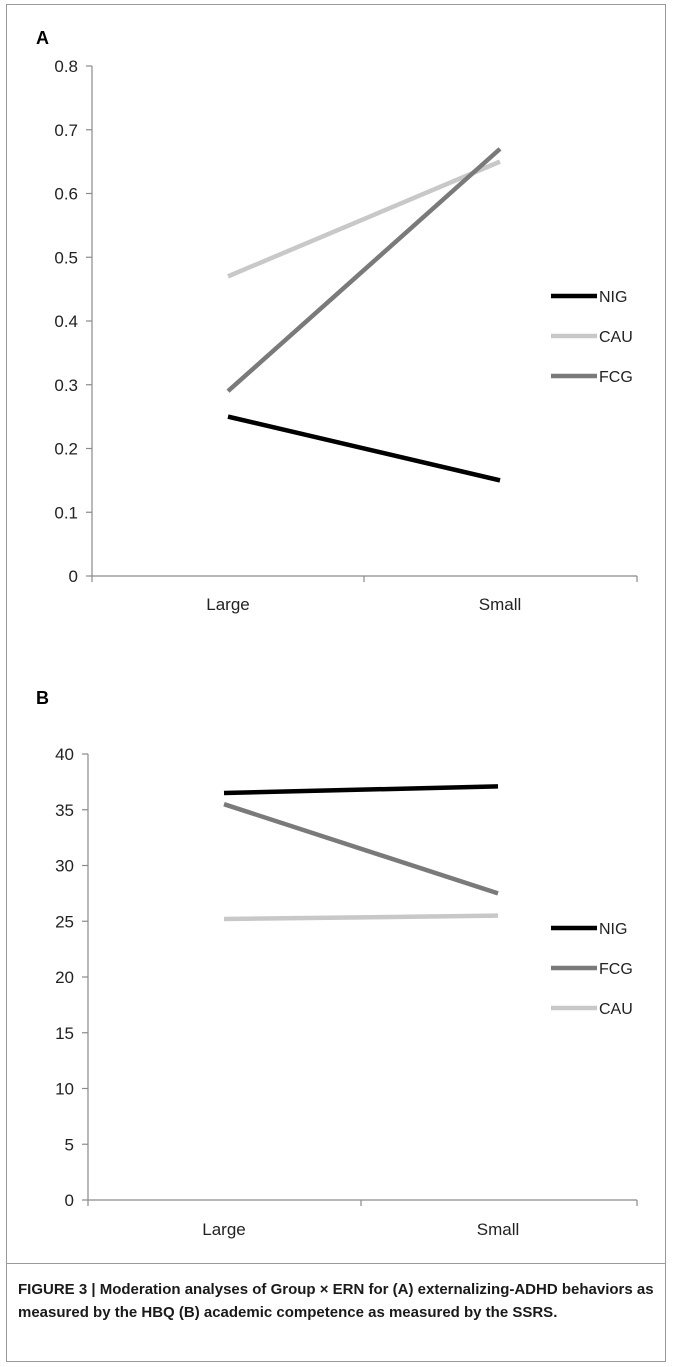  I want to click on panel-b-y-tick-label: 35, so click(64, 810).